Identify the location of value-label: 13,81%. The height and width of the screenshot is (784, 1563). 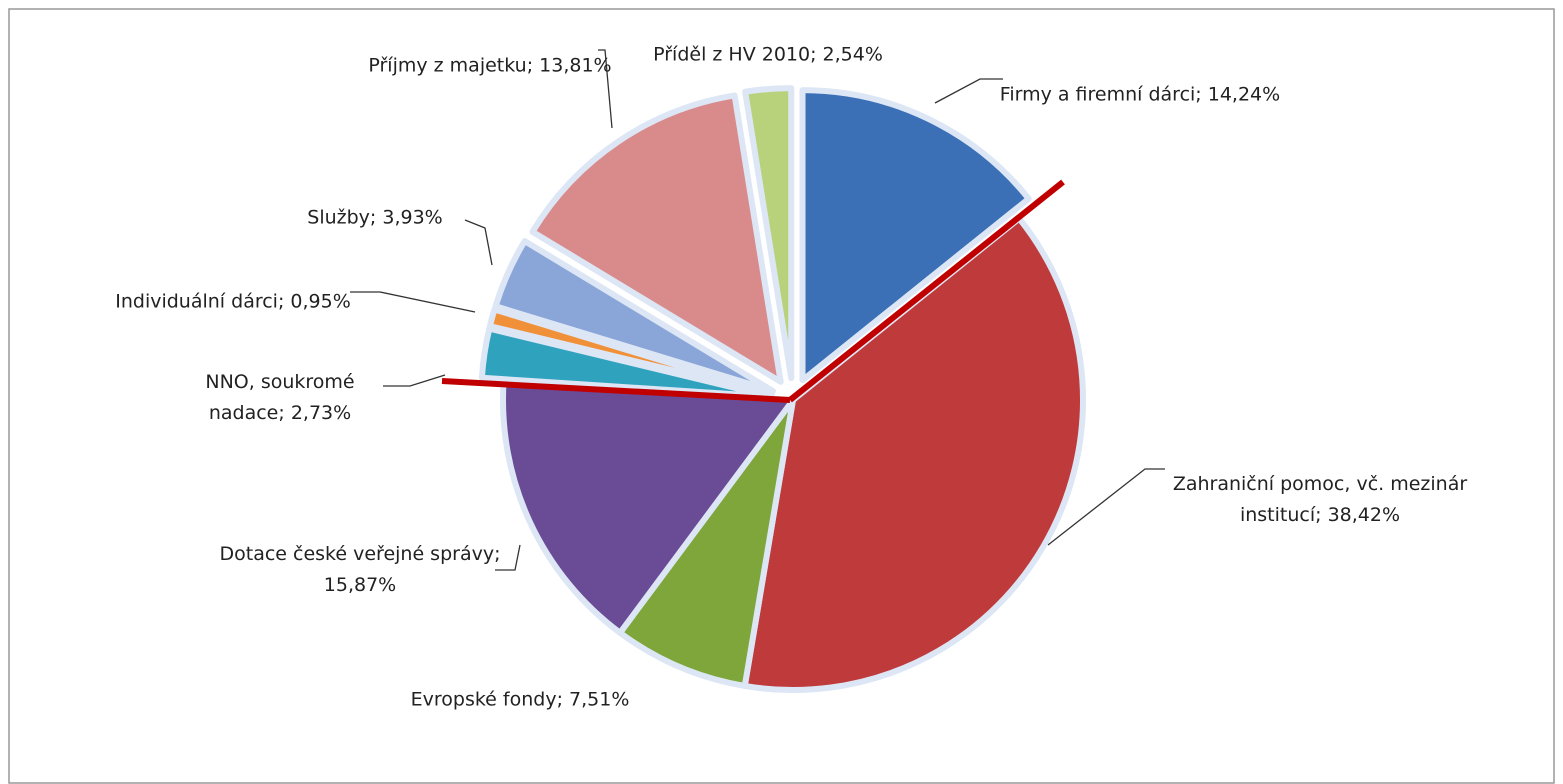
(575, 65).